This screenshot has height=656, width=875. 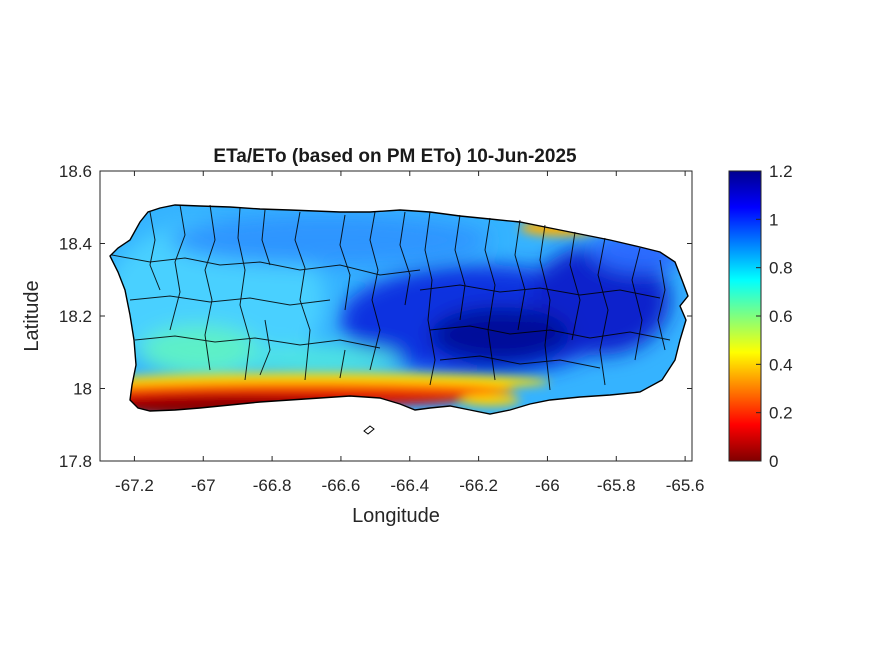 I want to click on x-tick-label: -67.2, so click(x=134, y=485).